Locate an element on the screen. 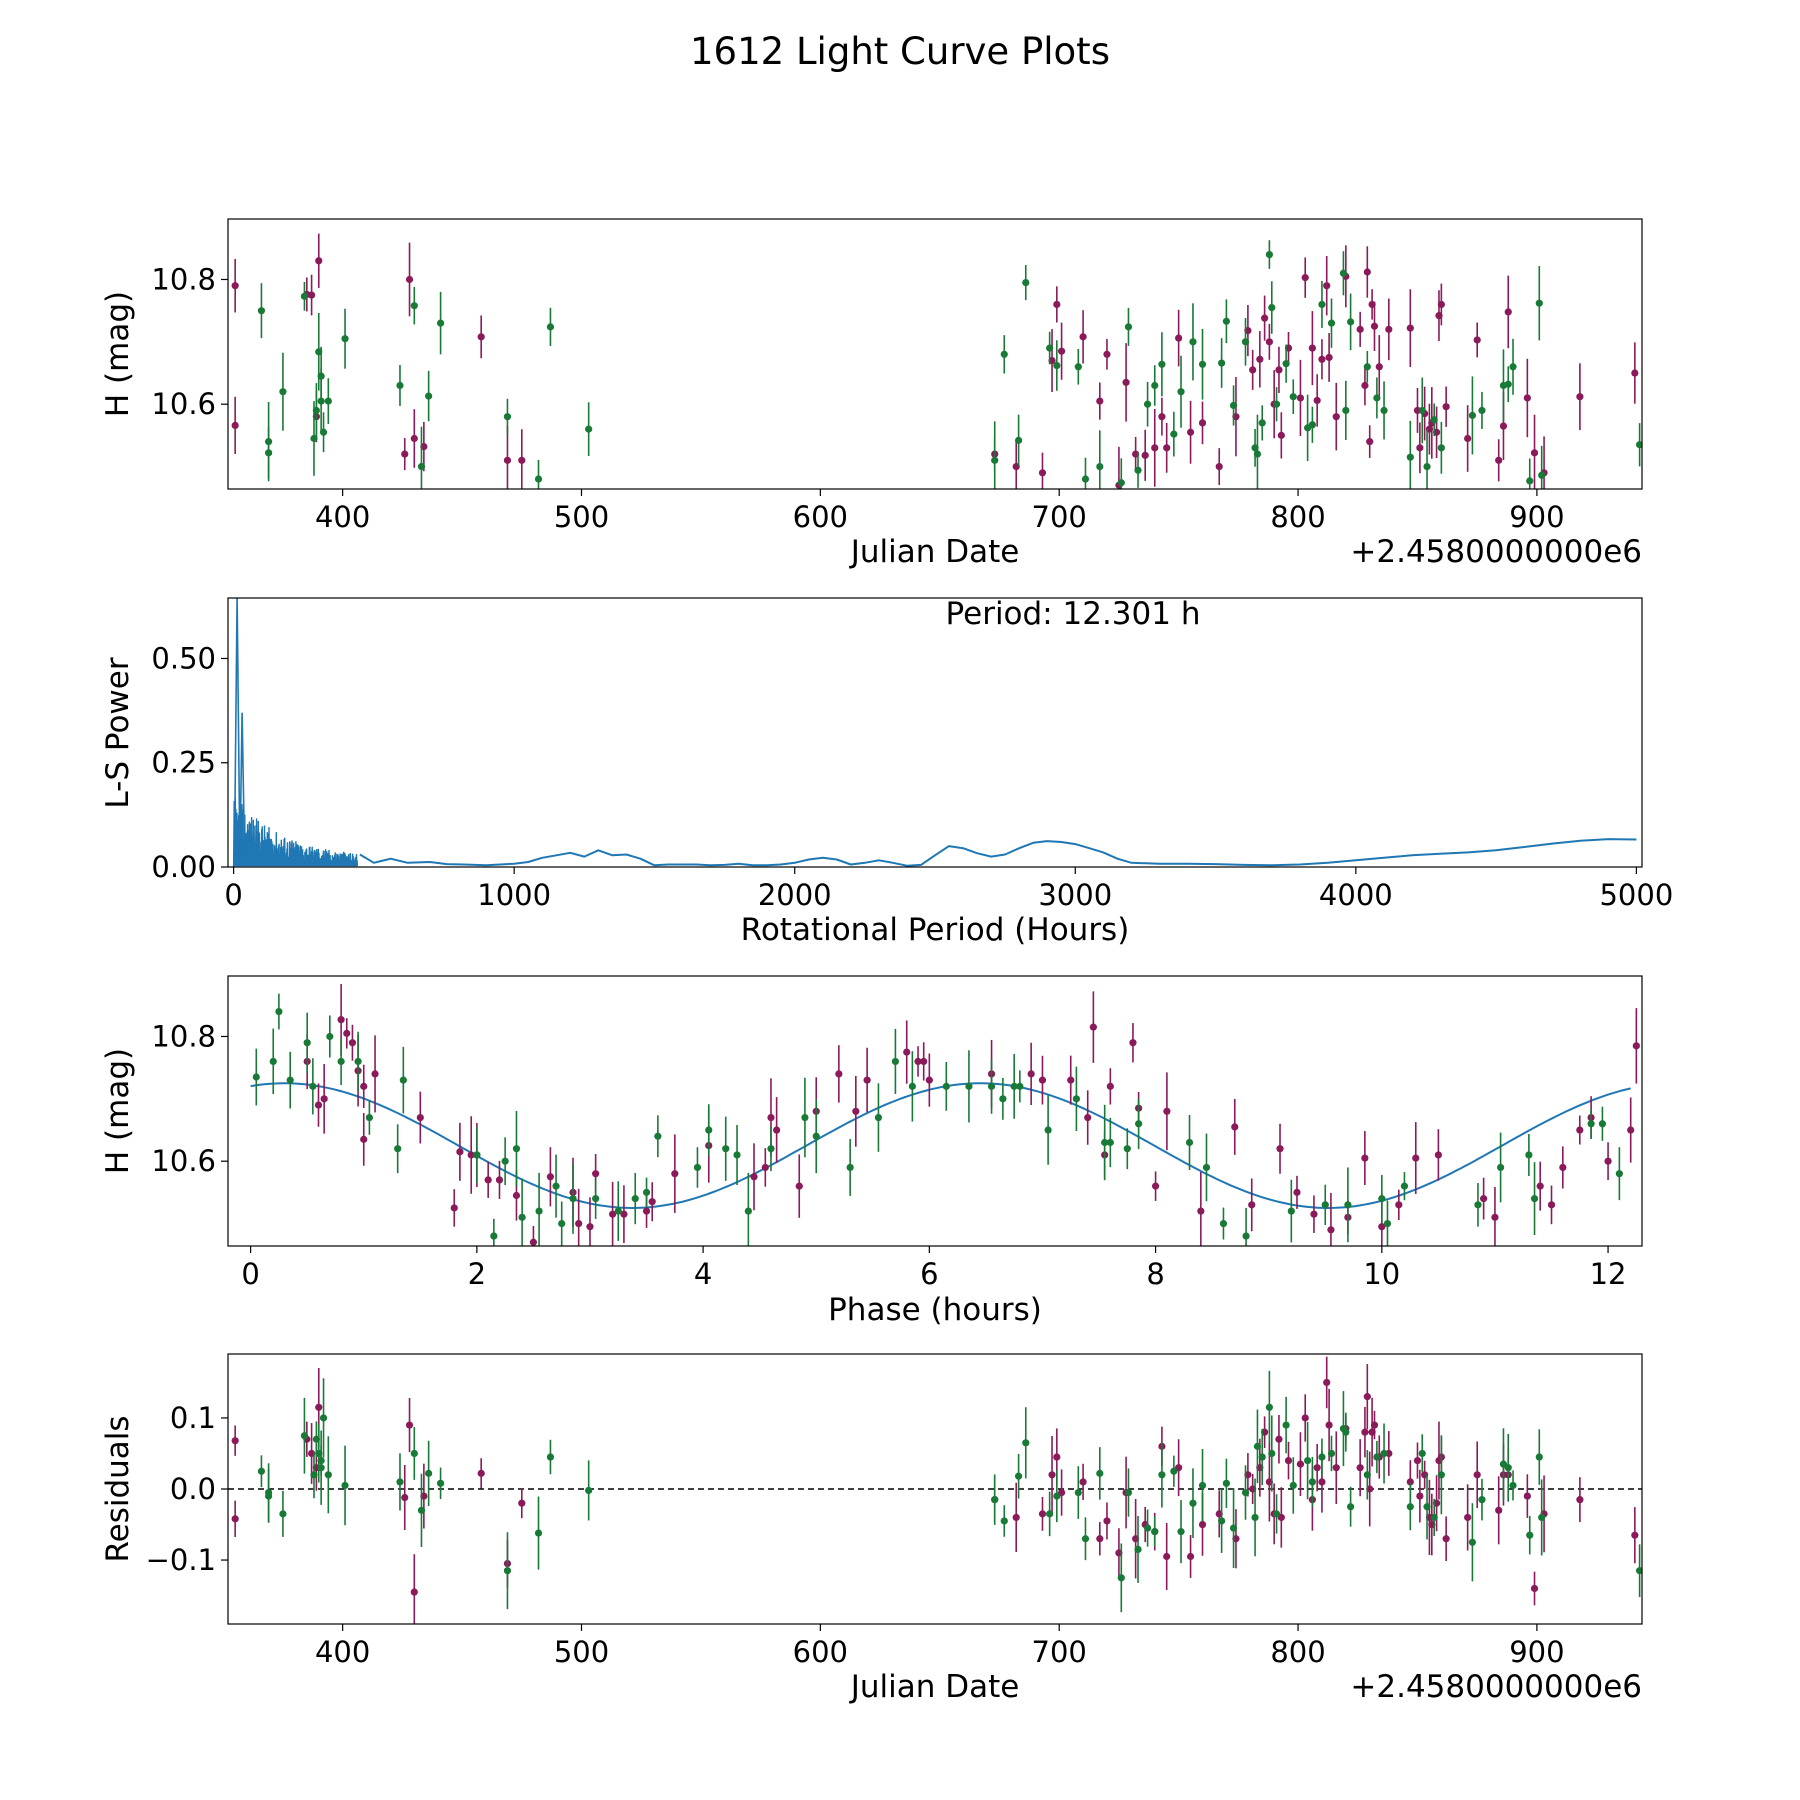 The width and height of the screenshot is (1800, 1800). residuals-ticks: 400 500 600 700 800 900 −0.1 0.0 0.1 is located at coordinates (855, 1535).